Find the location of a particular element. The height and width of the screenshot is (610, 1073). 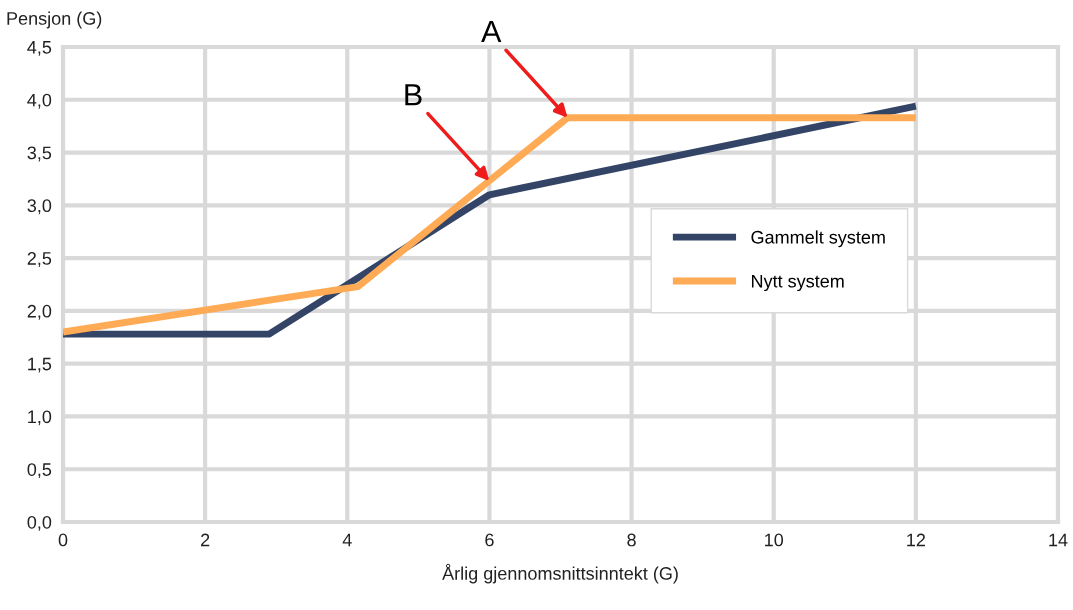

x-axis-title: Årlig gjennomsnittsinntekt (G) is located at coordinates (560, 573).